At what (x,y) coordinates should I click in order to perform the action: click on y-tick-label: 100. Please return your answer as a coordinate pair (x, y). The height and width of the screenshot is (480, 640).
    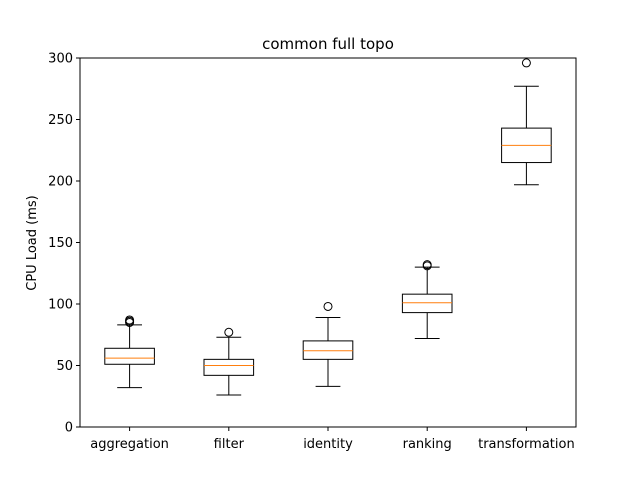
    Looking at the image, I should click on (60, 305).